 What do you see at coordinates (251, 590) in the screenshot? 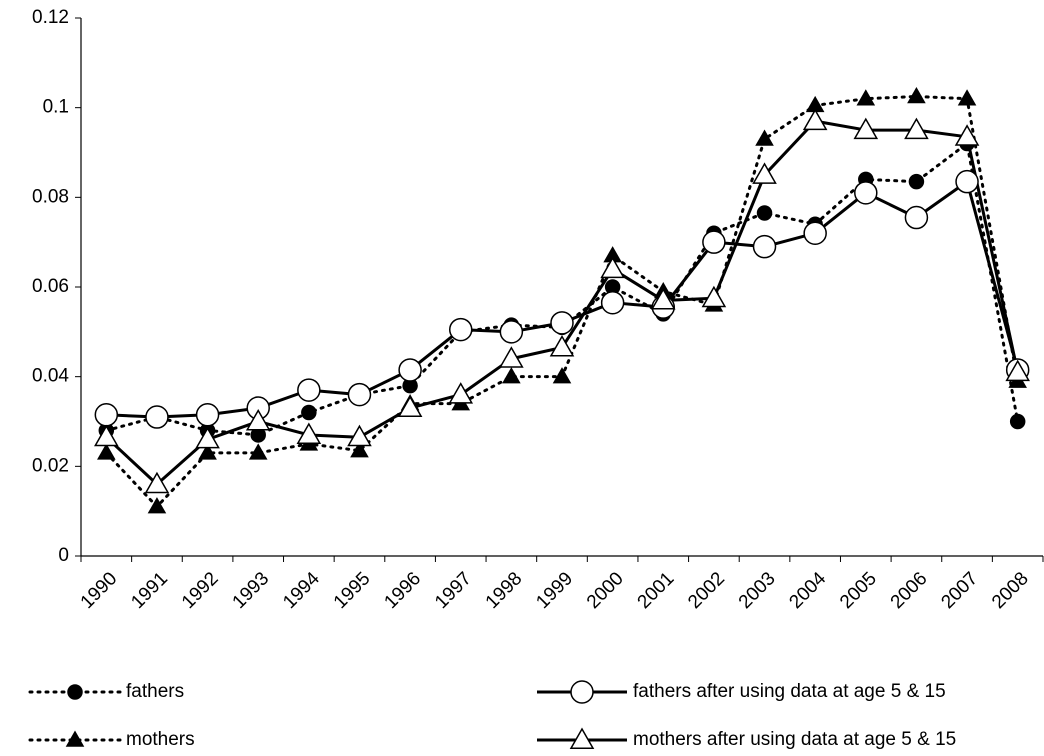
I see `x-tick-label: 1993` at bounding box center [251, 590].